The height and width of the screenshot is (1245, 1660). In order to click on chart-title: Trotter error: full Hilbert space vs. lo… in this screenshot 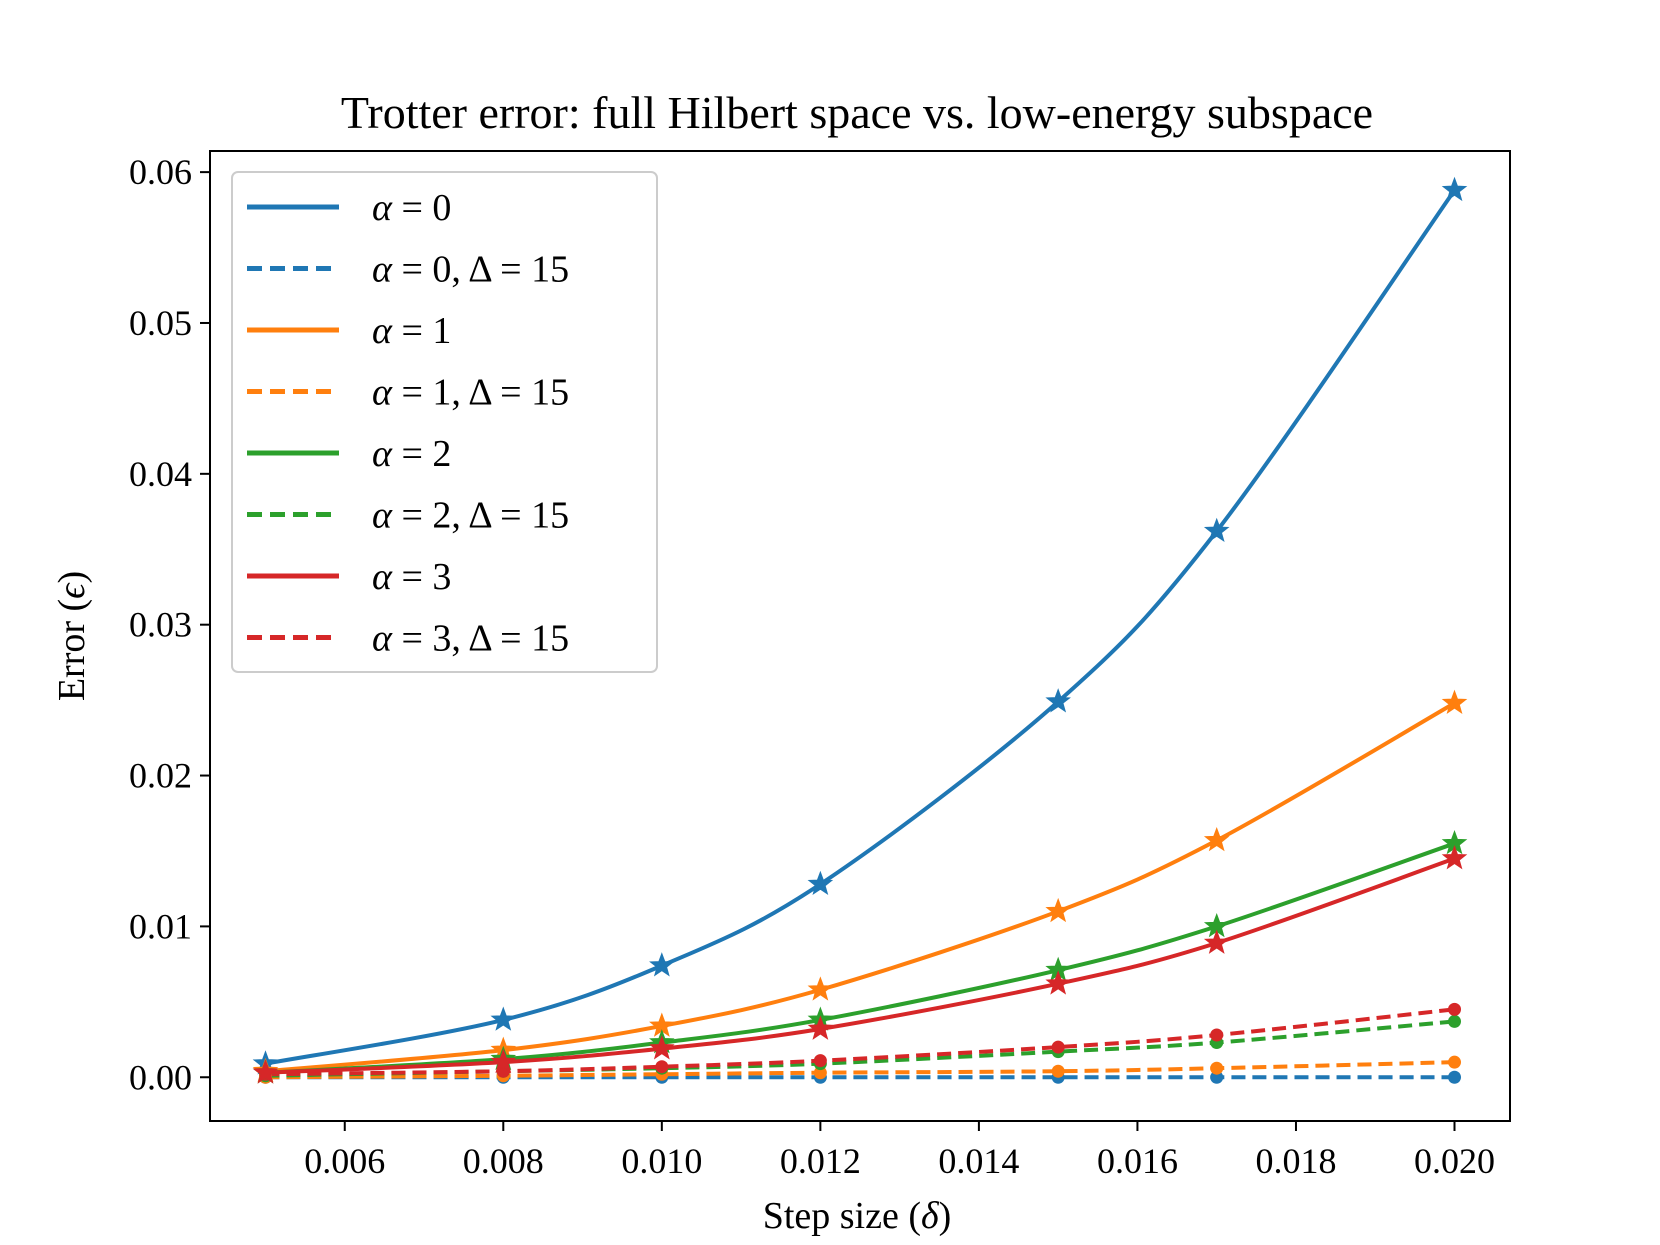, I will do `click(857, 112)`.